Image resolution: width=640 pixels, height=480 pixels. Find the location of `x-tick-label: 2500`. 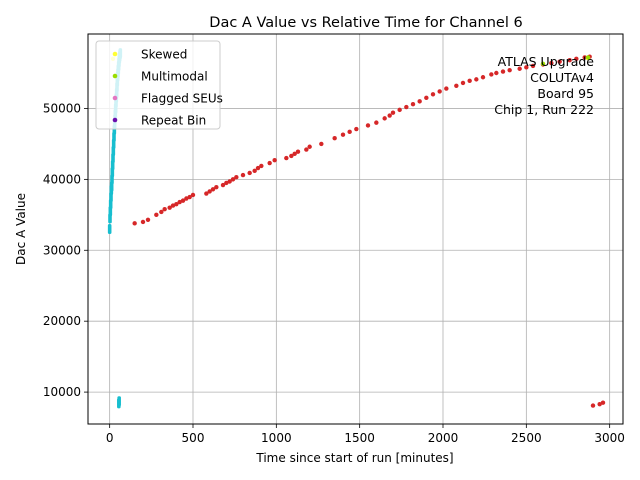

x-tick-label: 2500 is located at coordinates (526, 438).